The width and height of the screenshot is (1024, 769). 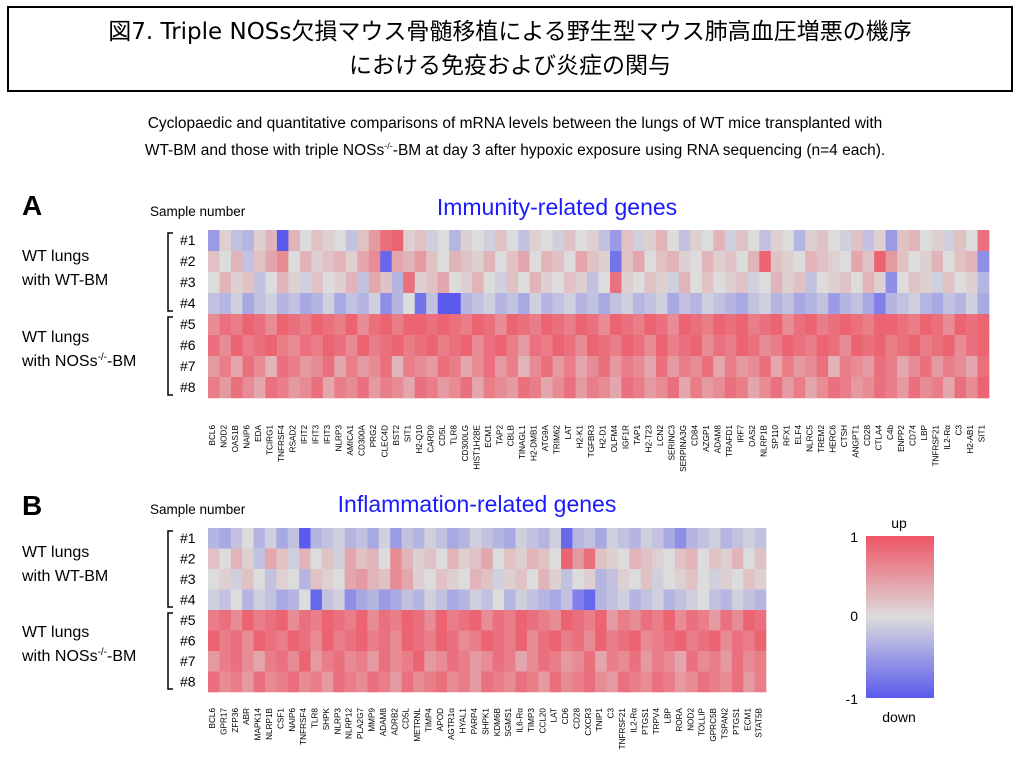 What do you see at coordinates (188, 538) in the screenshot?
I see `row-label: #1` at bounding box center [188, 538].